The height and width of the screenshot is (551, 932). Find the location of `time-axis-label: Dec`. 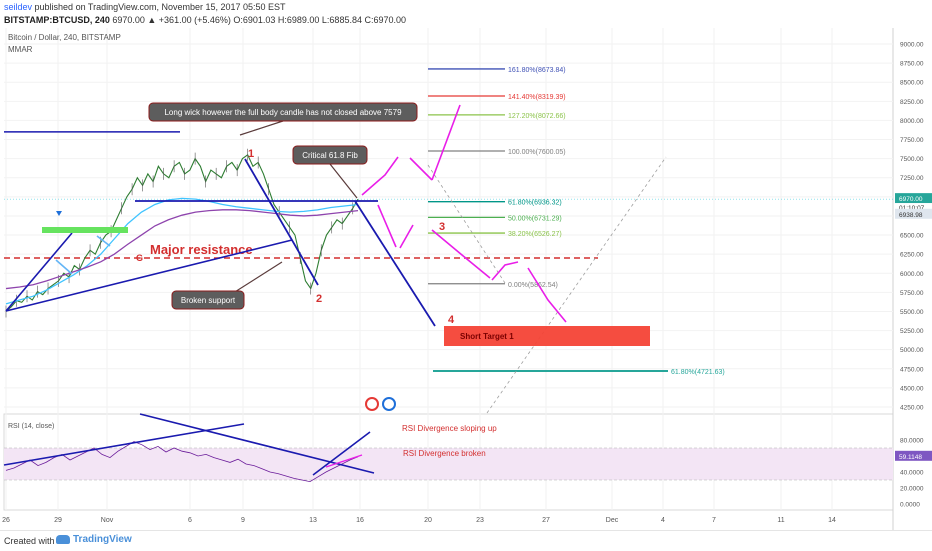

time-axis-label: Dec is located at coordinates (612, 520).